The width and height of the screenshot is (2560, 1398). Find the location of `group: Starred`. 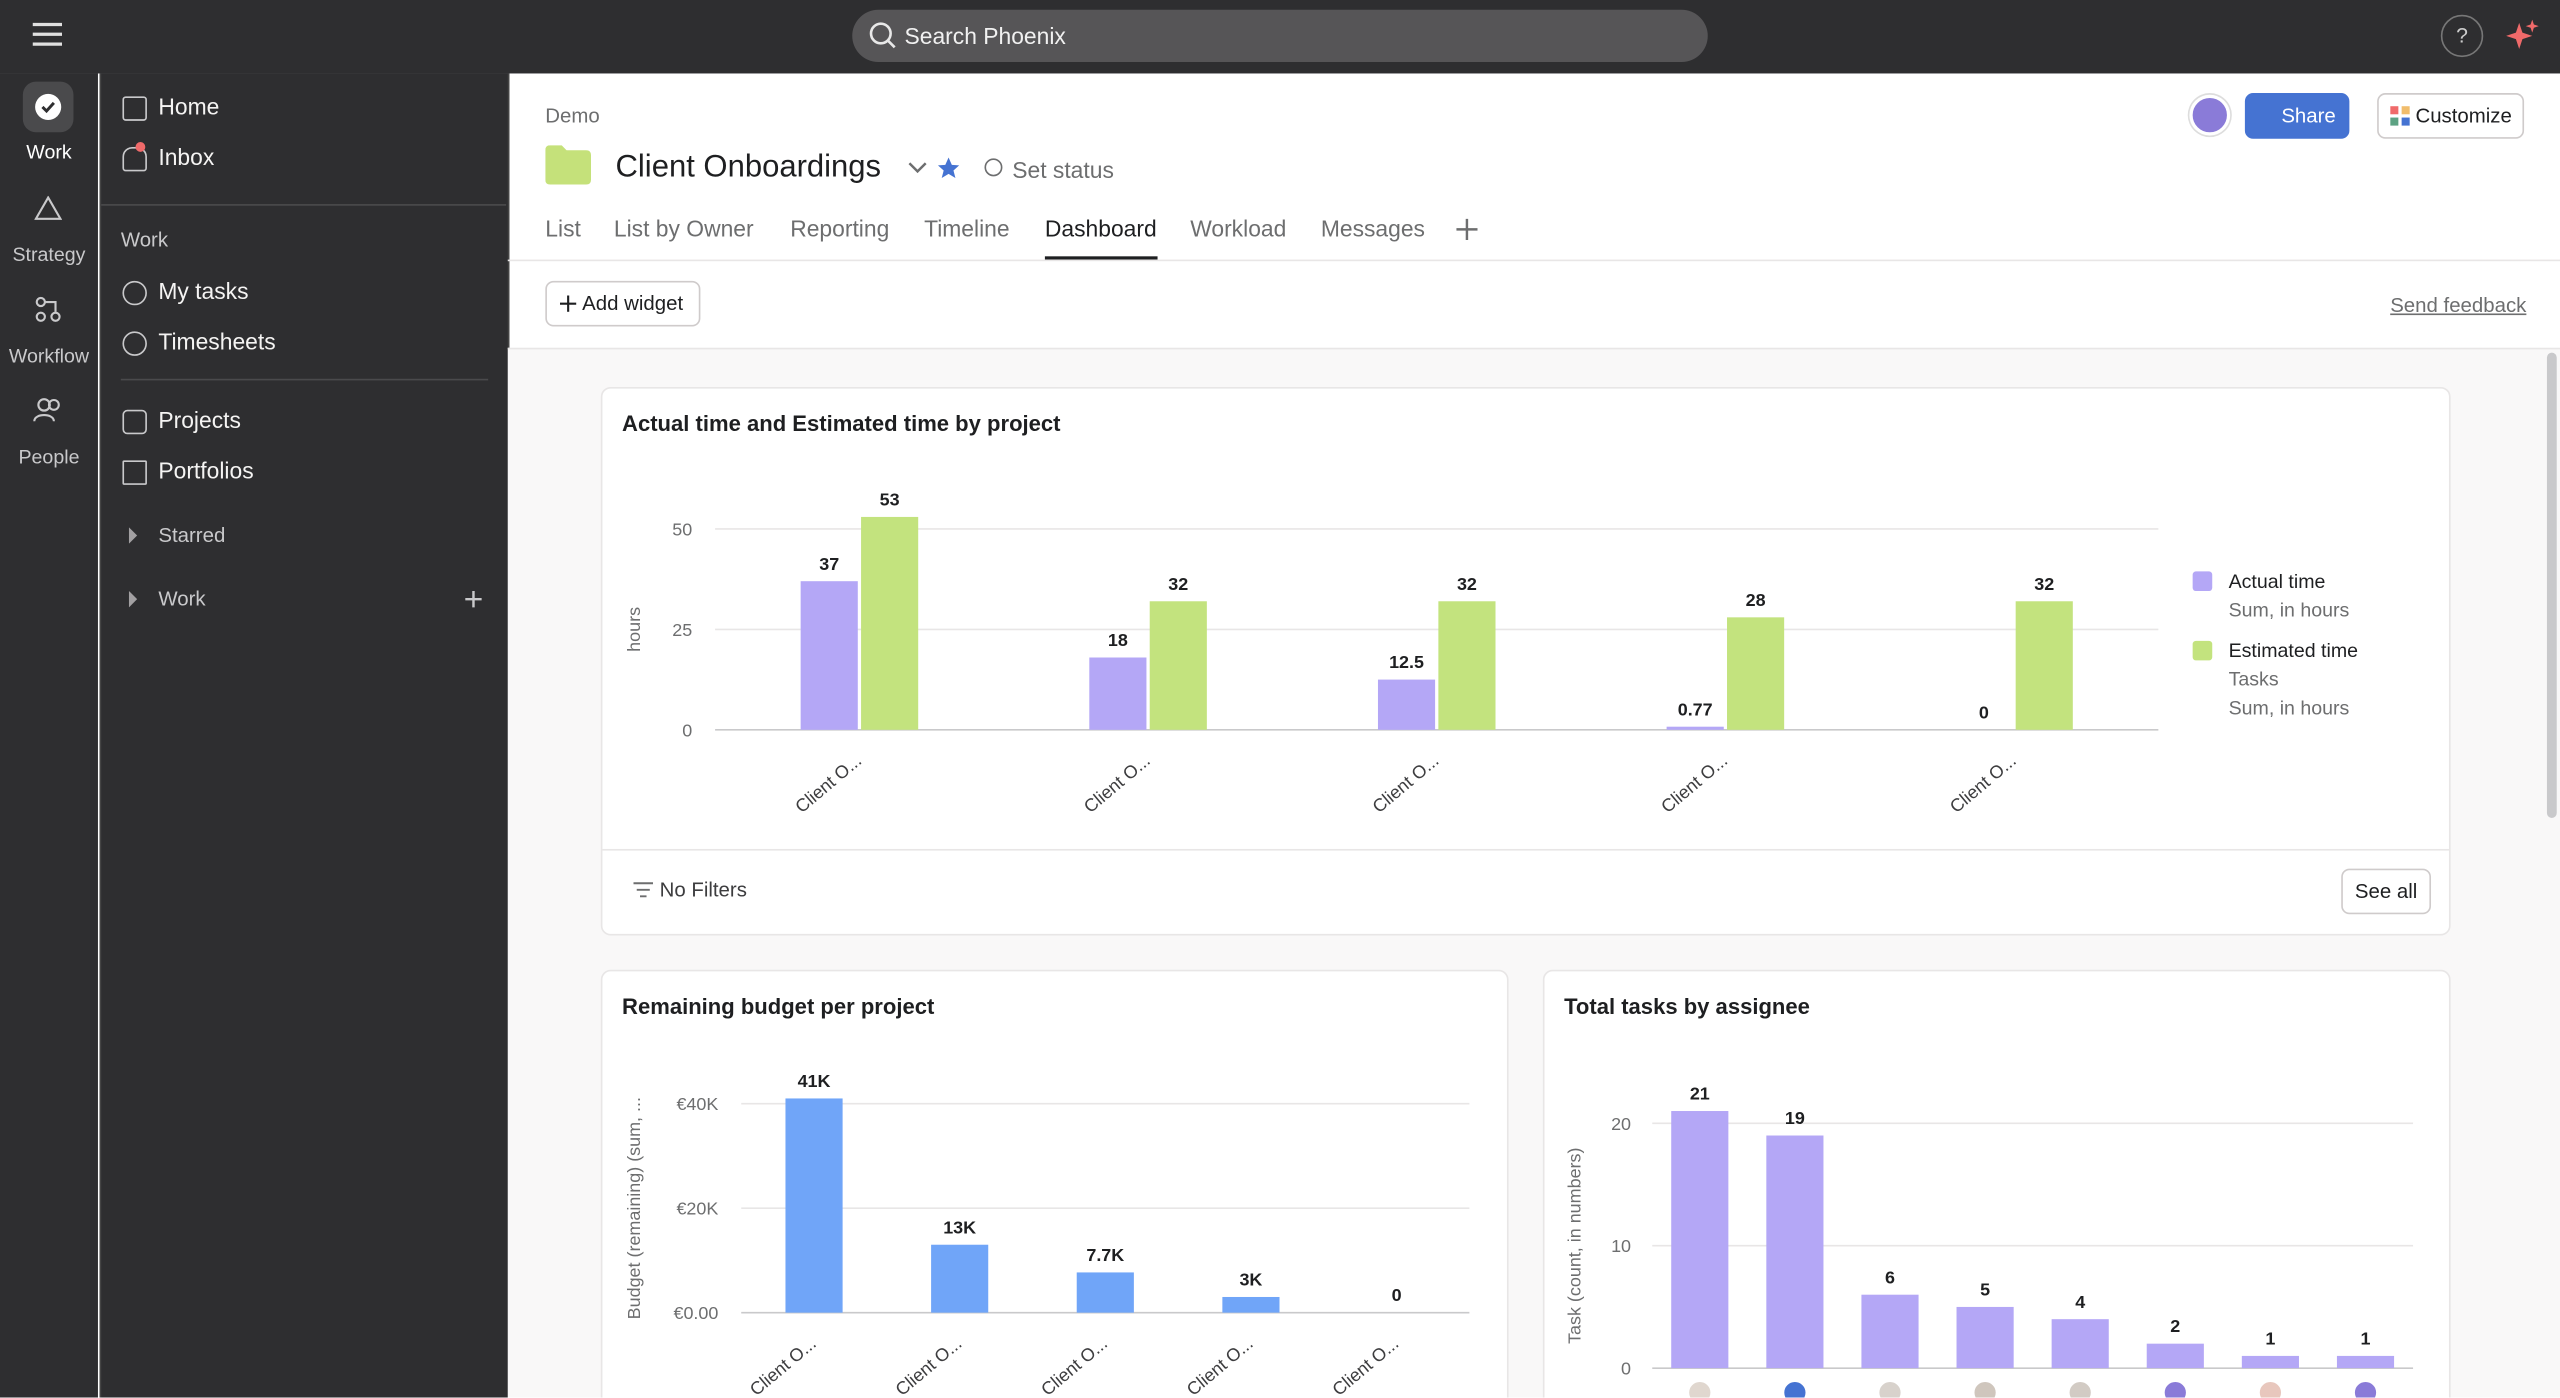

group: Starred is located at coordinates (192, 535).